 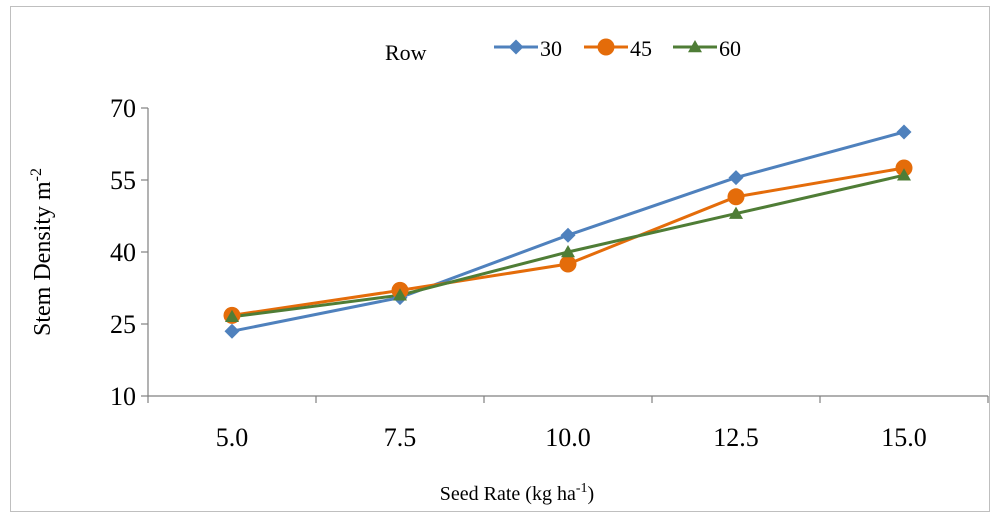 I want to click on x-axis-title: Seed Rate (kg ha-1), so click(x=517, y=493).